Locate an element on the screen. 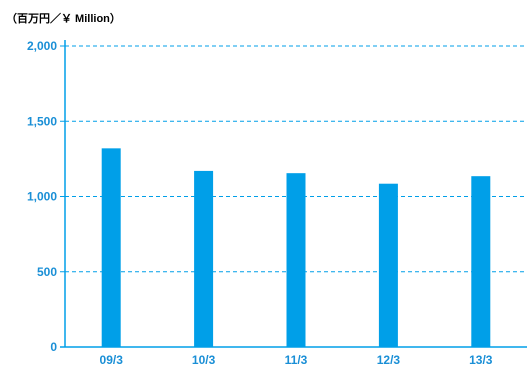 This screenshot has width=527, height=367. x-tick-labels: 09/3 10/3 11/3 12/3 13/3 is located at coordinates (296, 360).